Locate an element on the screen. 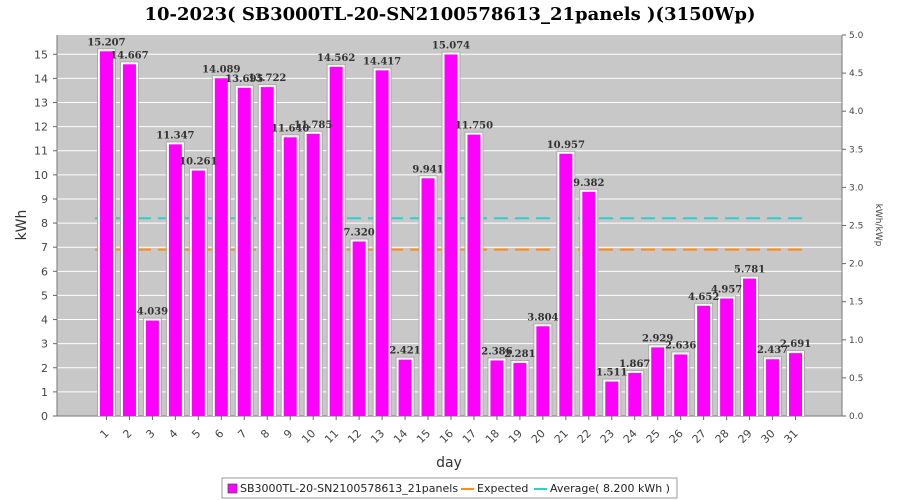 Image resolution: width=900 pixels, height=500 pixels. data-label: 4.652 is located at coordinates (703, 297).